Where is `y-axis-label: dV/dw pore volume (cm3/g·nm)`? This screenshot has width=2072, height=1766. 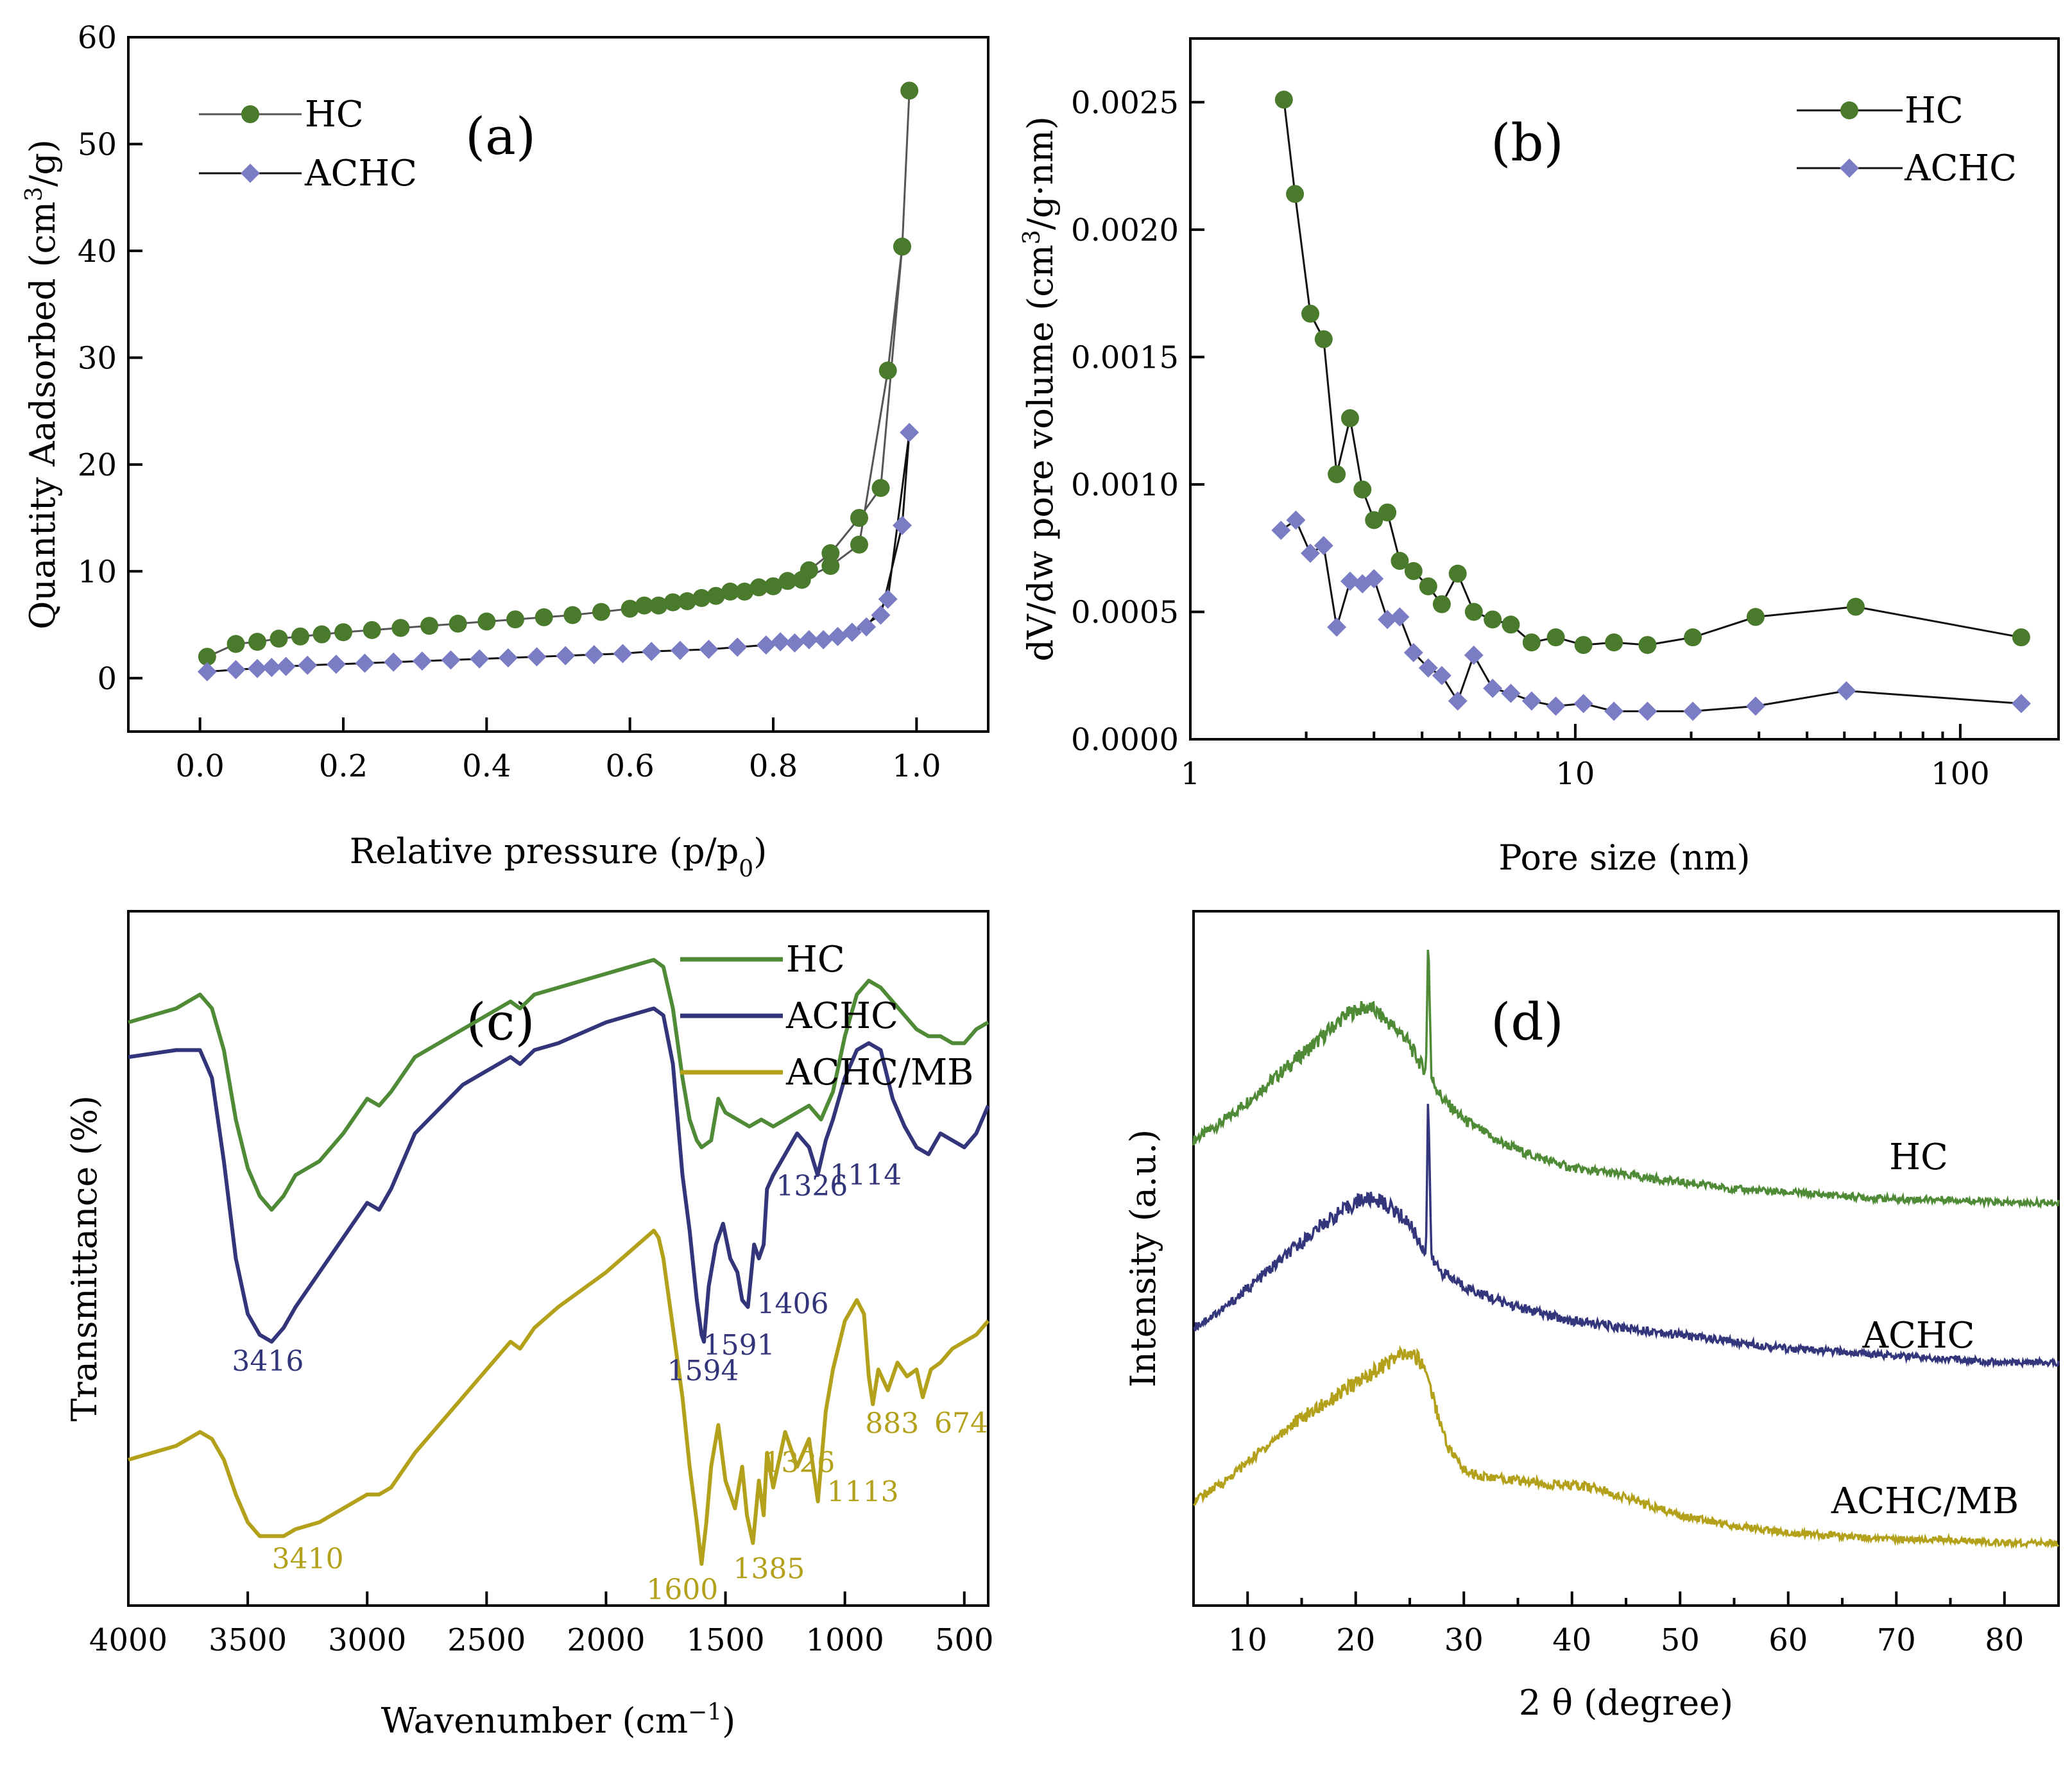
y-axis-label: dV/dw pore volume (cm3/g·nm) is located at coordinates (1040, 389).